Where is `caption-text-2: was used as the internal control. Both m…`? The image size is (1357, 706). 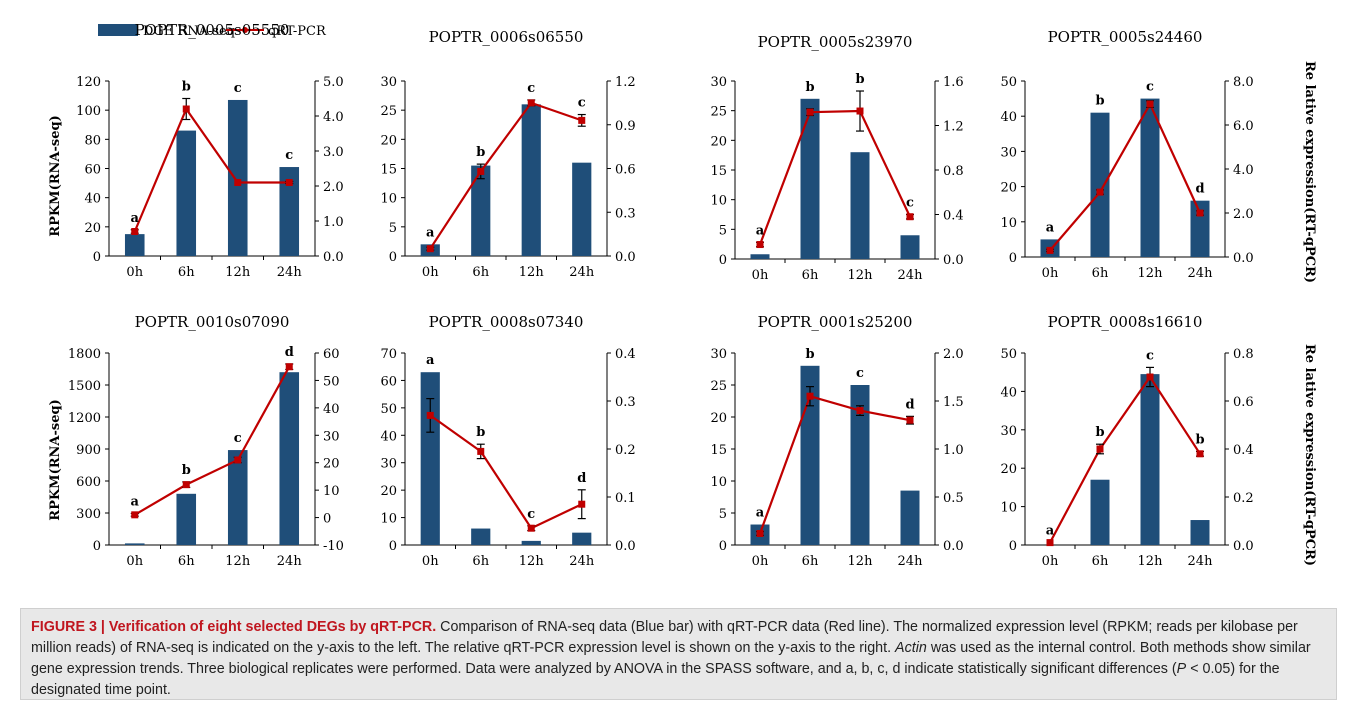
caption-text-2: was used as the internal control. Both m… is located at coordinates (671, 658).